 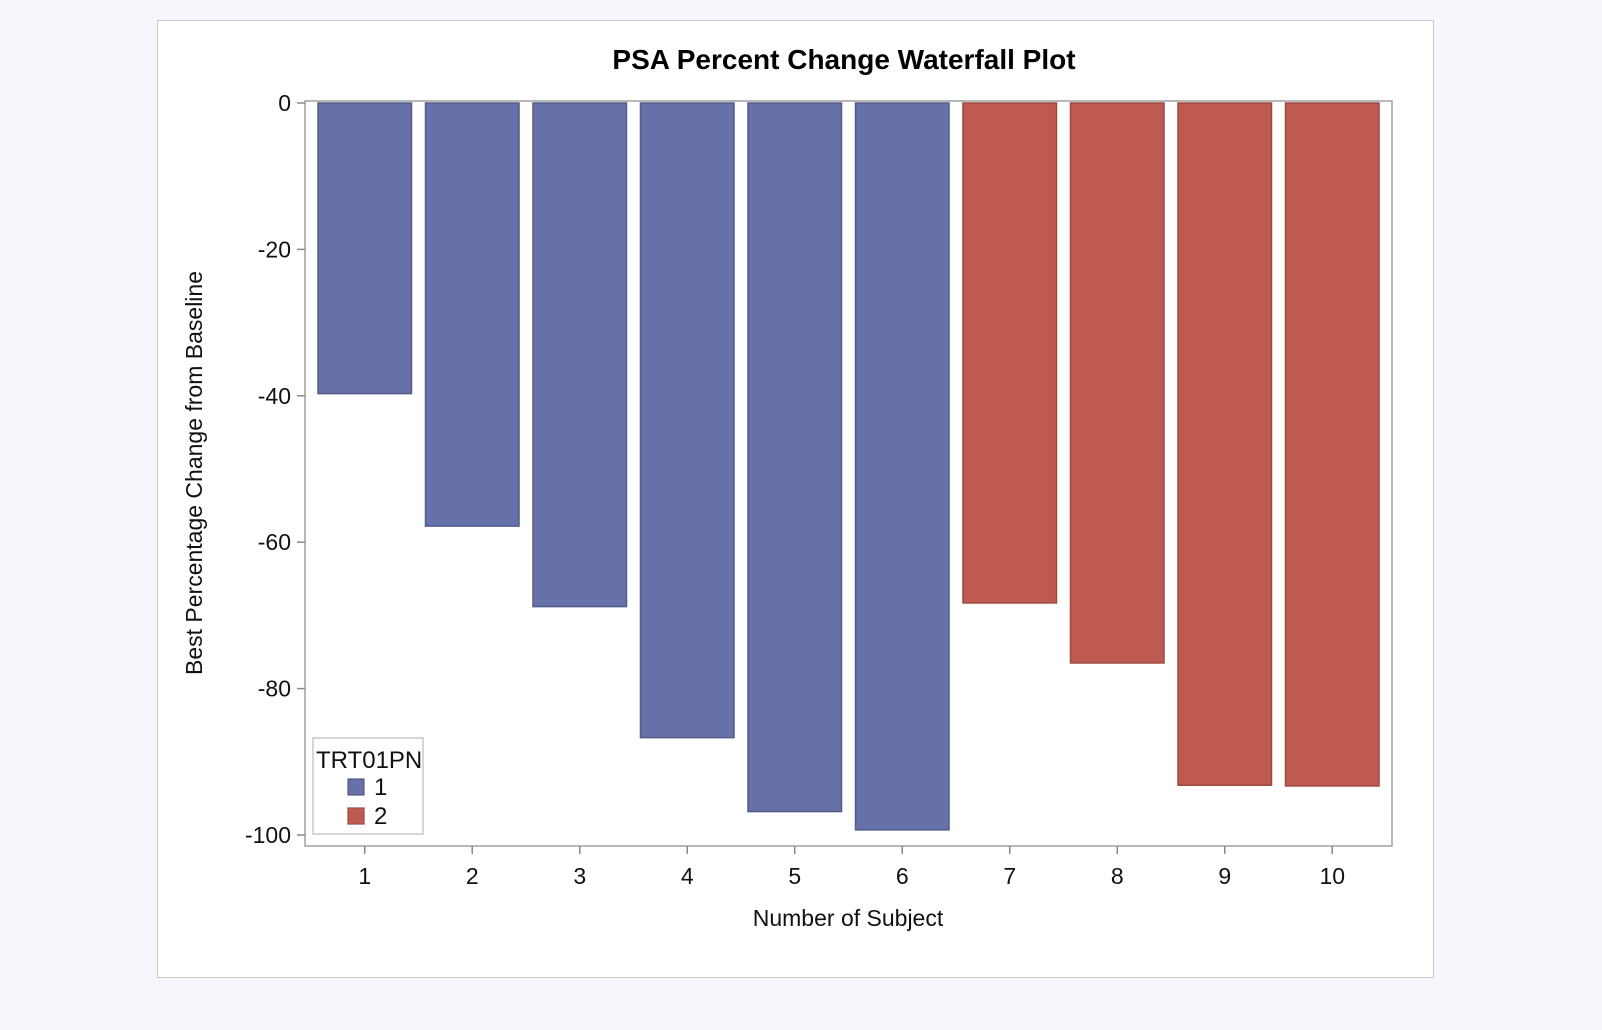 What do you see at coordinates (274, 396) in the screenshot?
I see `y-tick-label: -40` at bounding box center [274, 396].